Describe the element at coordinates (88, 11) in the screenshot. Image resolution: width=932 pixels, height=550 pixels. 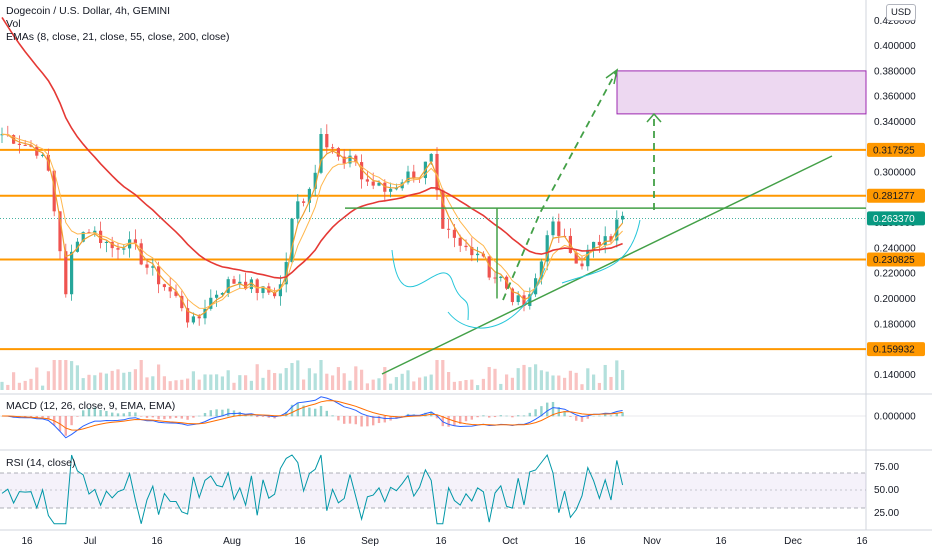
I see `symbol-title: Dogecoin / U.S. Dollar, 4h, GEMINI` at that location.